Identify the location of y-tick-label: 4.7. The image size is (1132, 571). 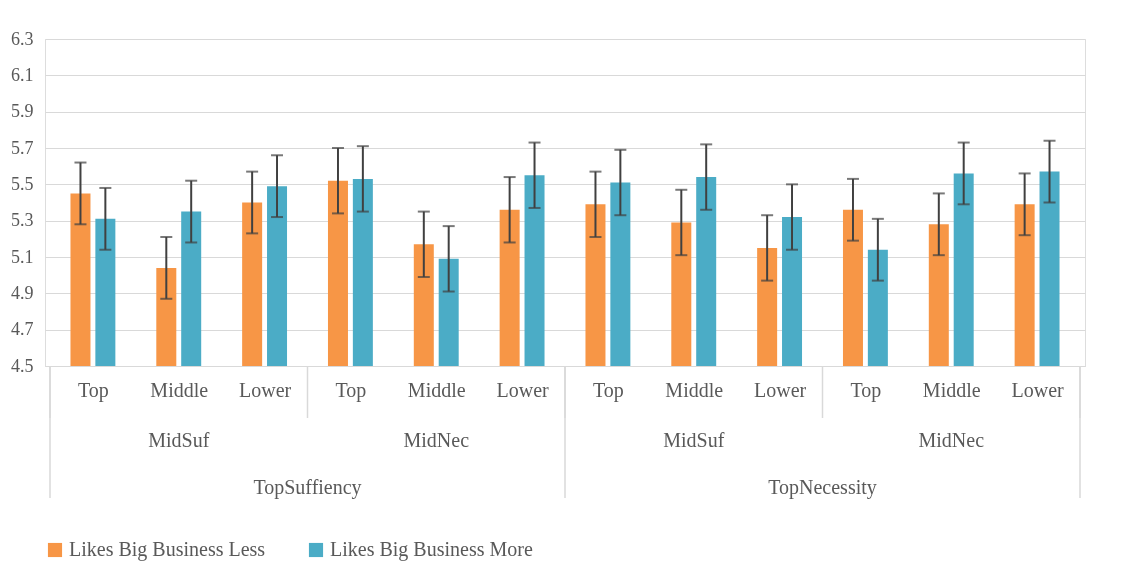
(22, 329).